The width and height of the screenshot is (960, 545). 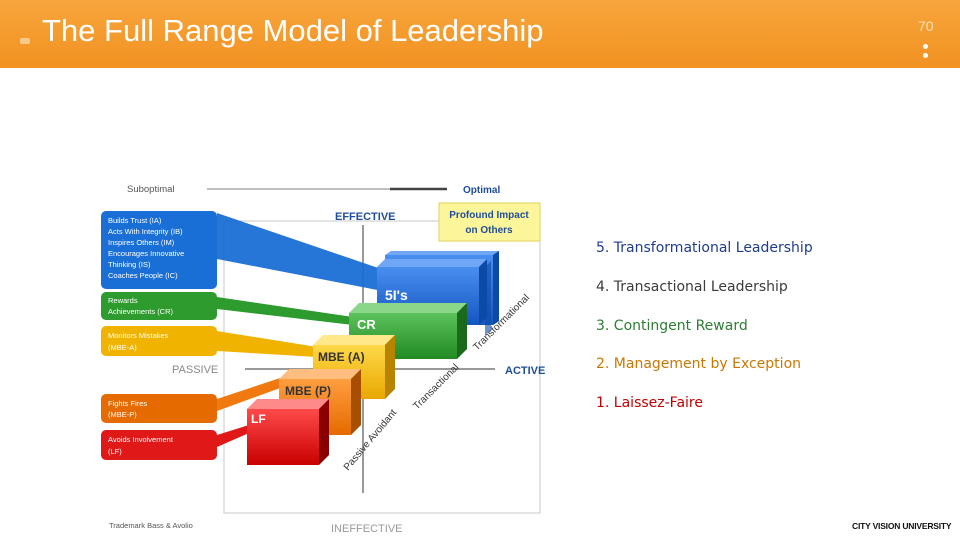 I want to click on behavior-line: Fights Fires, so click(x=127, y=403).